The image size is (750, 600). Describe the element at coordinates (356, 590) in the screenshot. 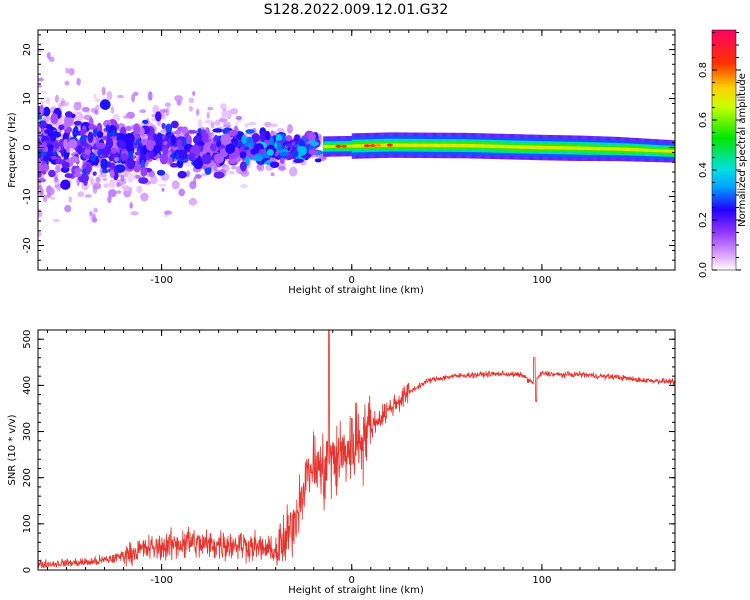

I see `snr-xlabel: Height of straight line (km)` at that location.